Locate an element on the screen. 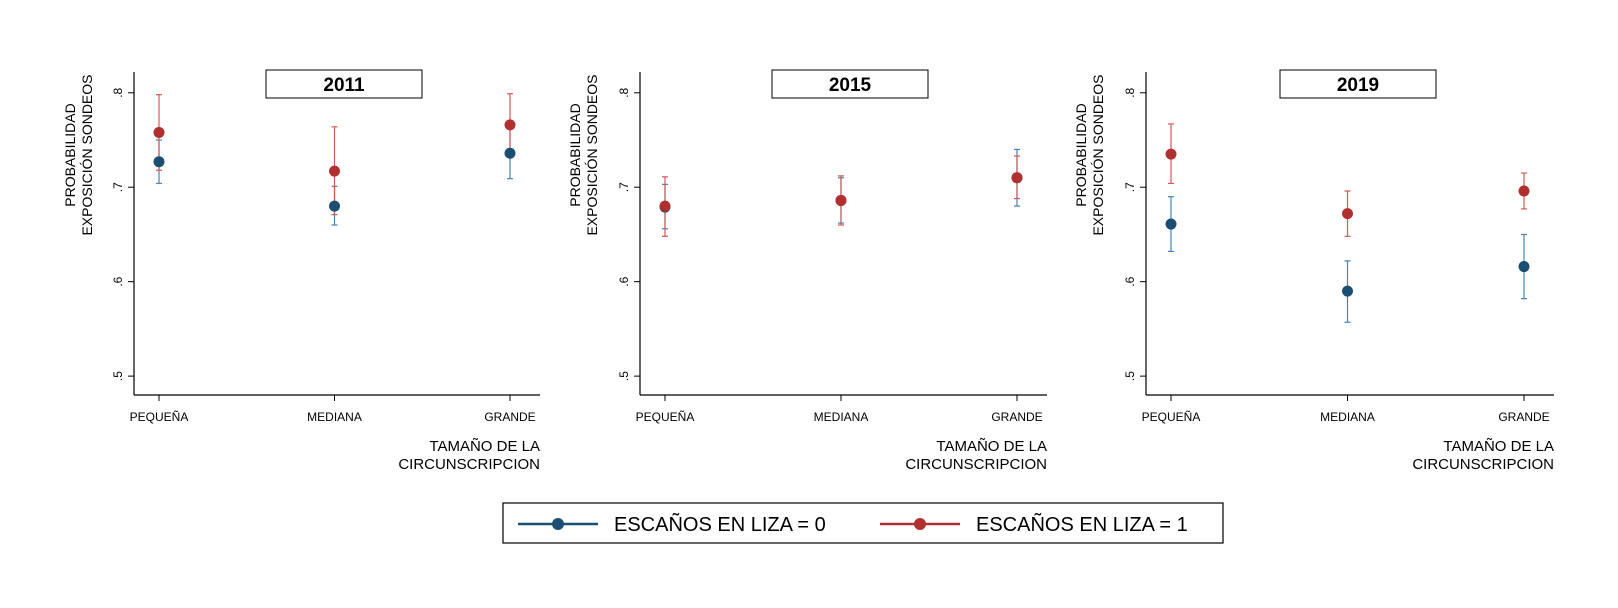 This screenshot has height=608, width=1618. panel-title: 2019 is located at coordinates (1358, 85).